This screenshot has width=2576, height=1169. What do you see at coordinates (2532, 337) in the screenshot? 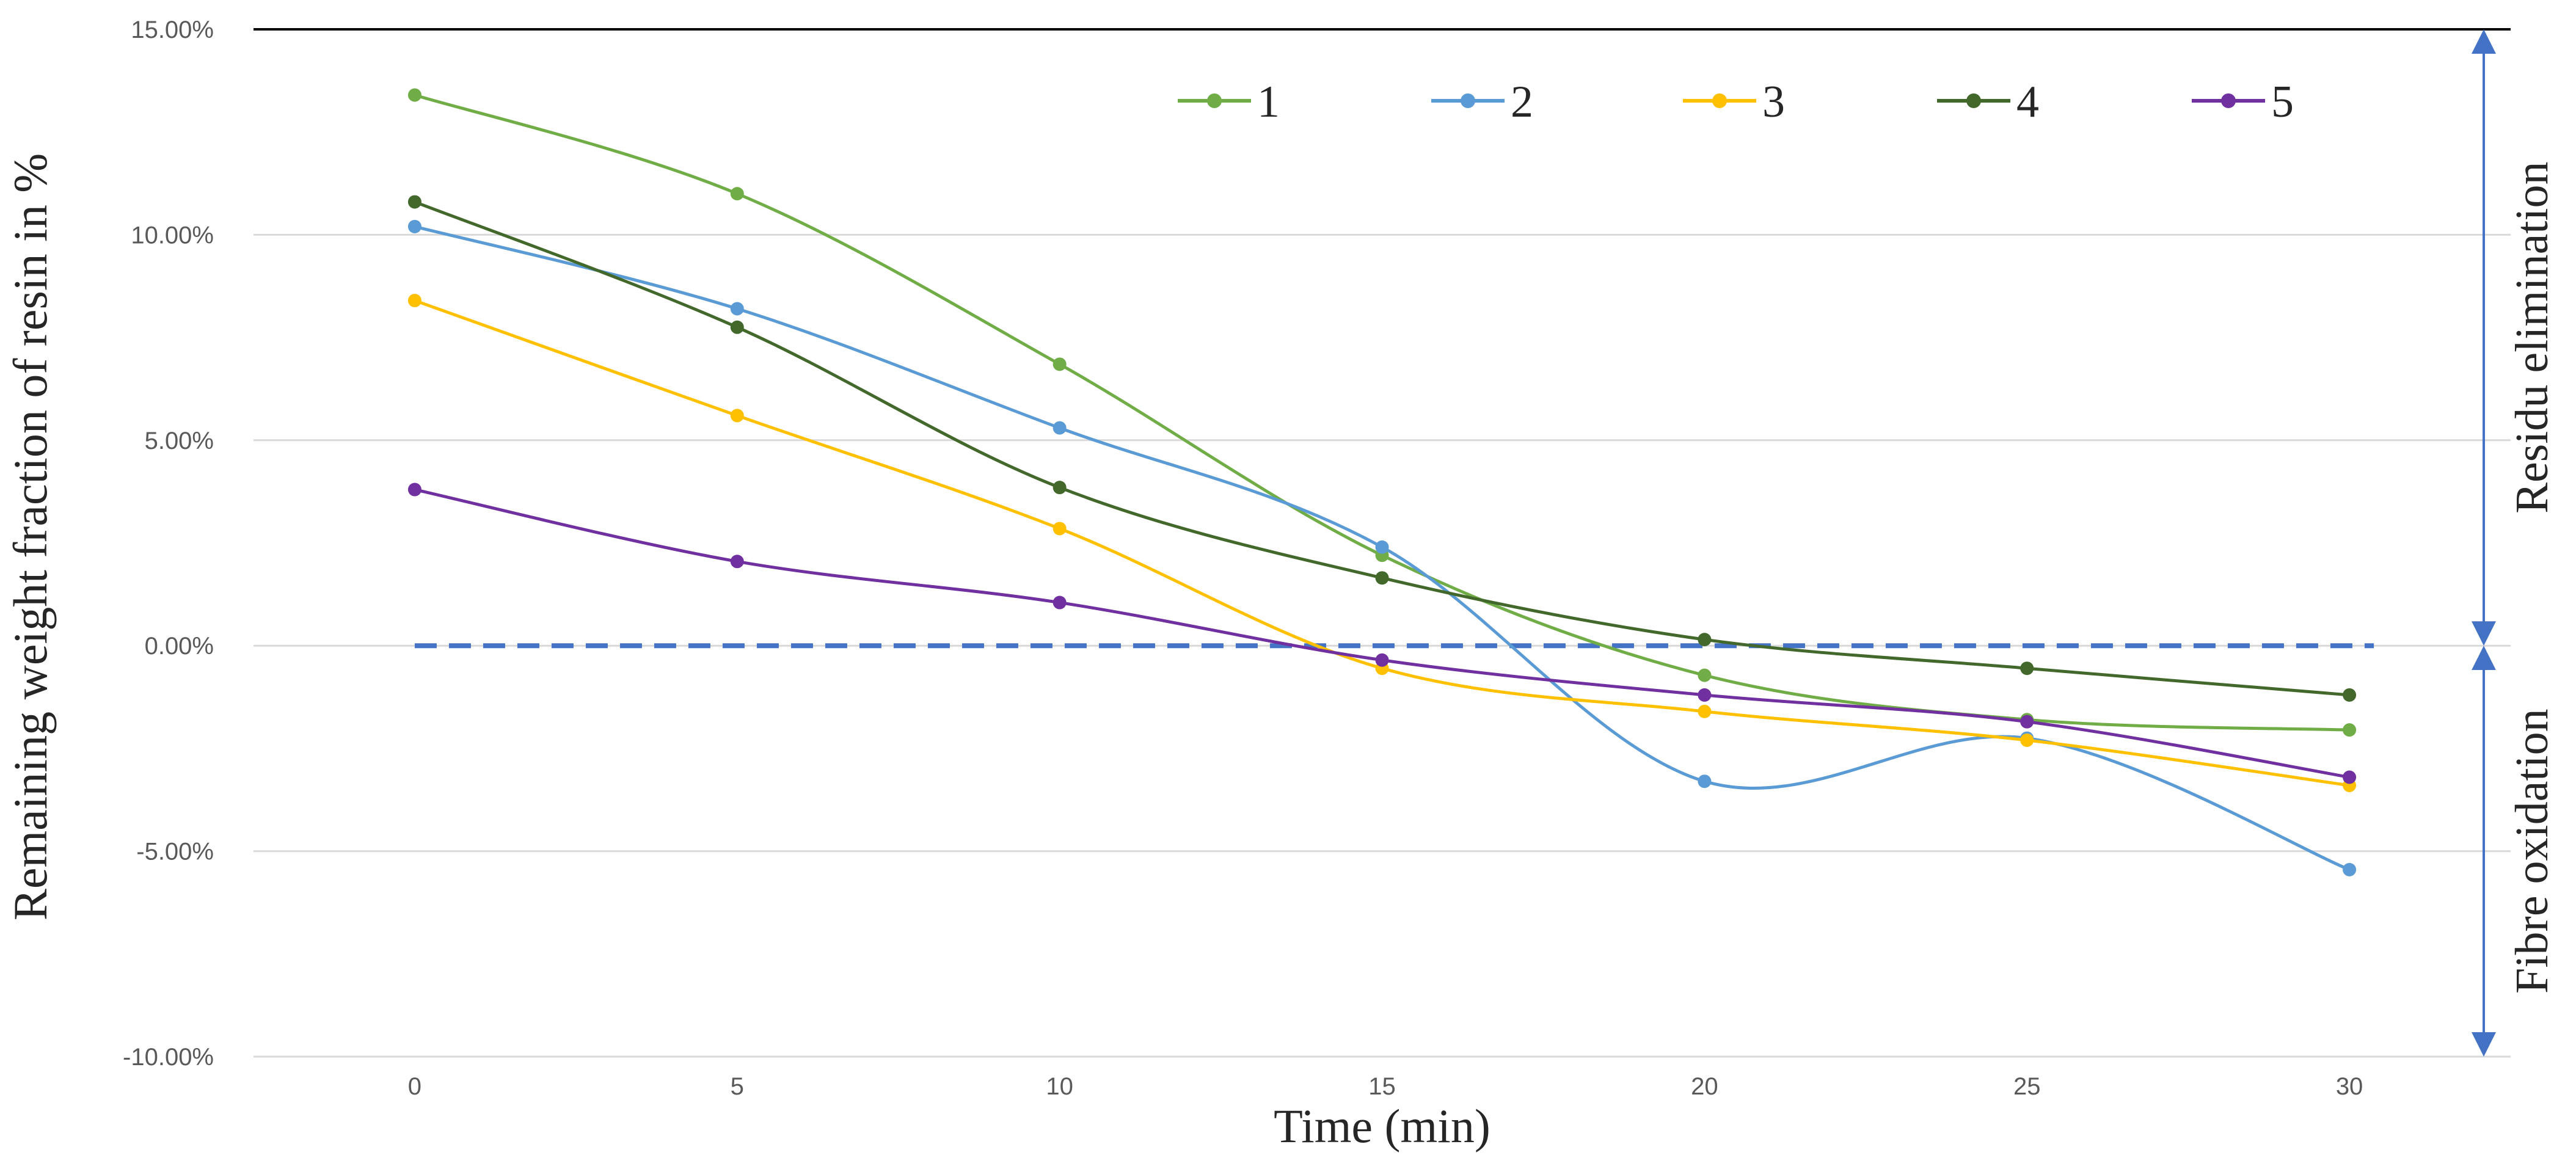
I see `annotation-label: Residu elimination` at bounding box center [2532, 337].